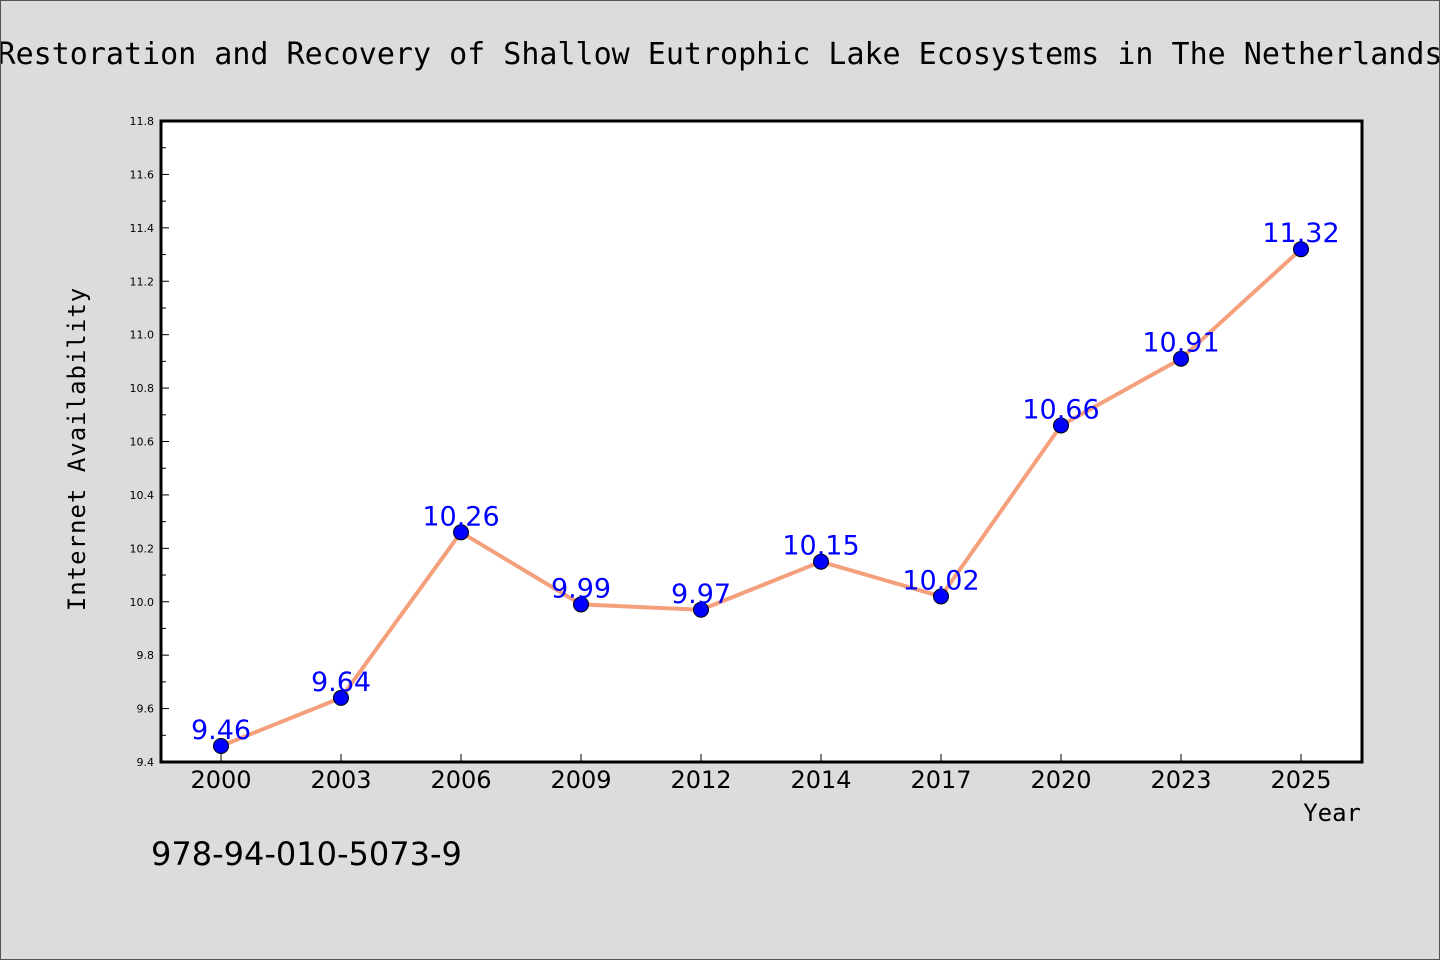 This screenshot has width=1440, height=960. Describe the element at coordinates (142, 388) in the screenshot. I see `y-tick-label: 10.8` at that location.